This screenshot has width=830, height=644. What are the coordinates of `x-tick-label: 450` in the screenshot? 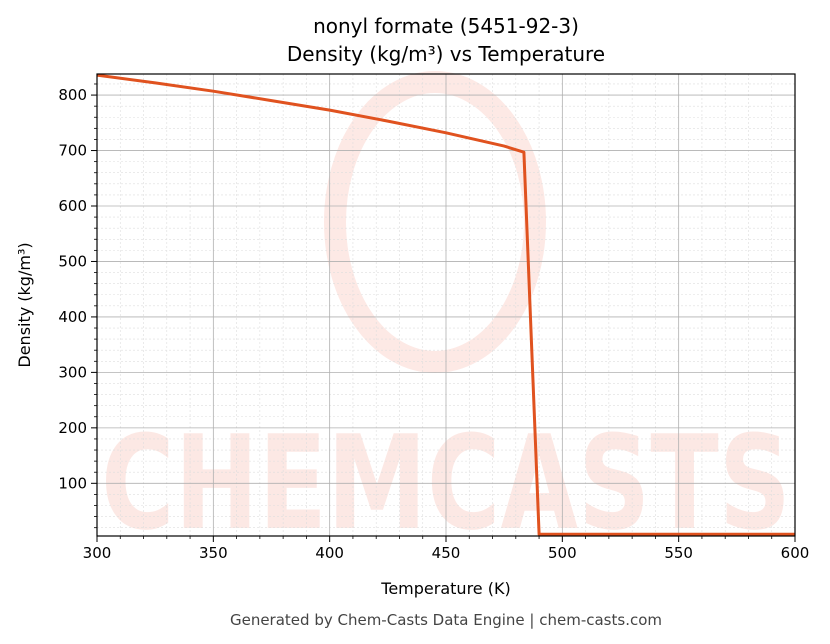 It's located at (446, 553).